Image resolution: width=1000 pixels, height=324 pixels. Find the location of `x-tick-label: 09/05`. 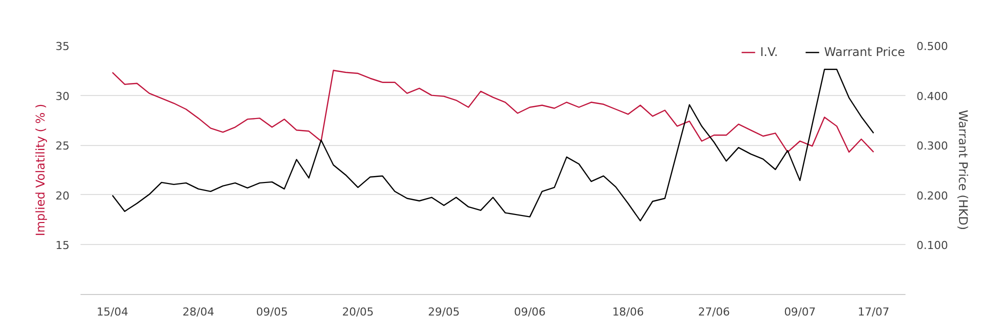

x-tick-label: 09/05 is located at coordinates (272, 312).